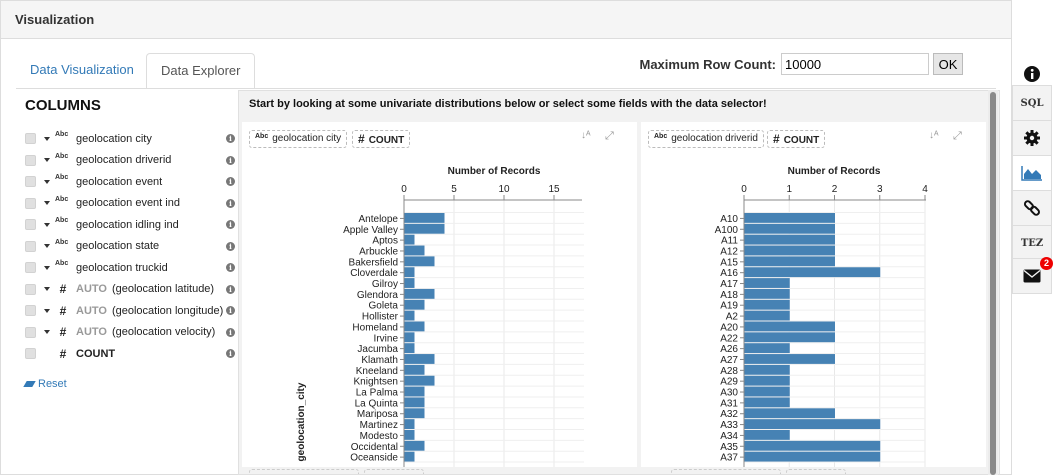  I want to click on column-item: Abc geolocation truckid i, so click(131, 268).